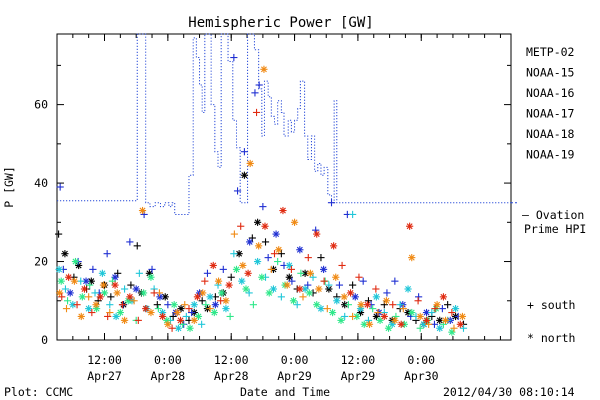 Image resolution: width=600 pixels, height=400 pixels. I want to click on x-tick-label-date: Apr30, so click(421, 376).